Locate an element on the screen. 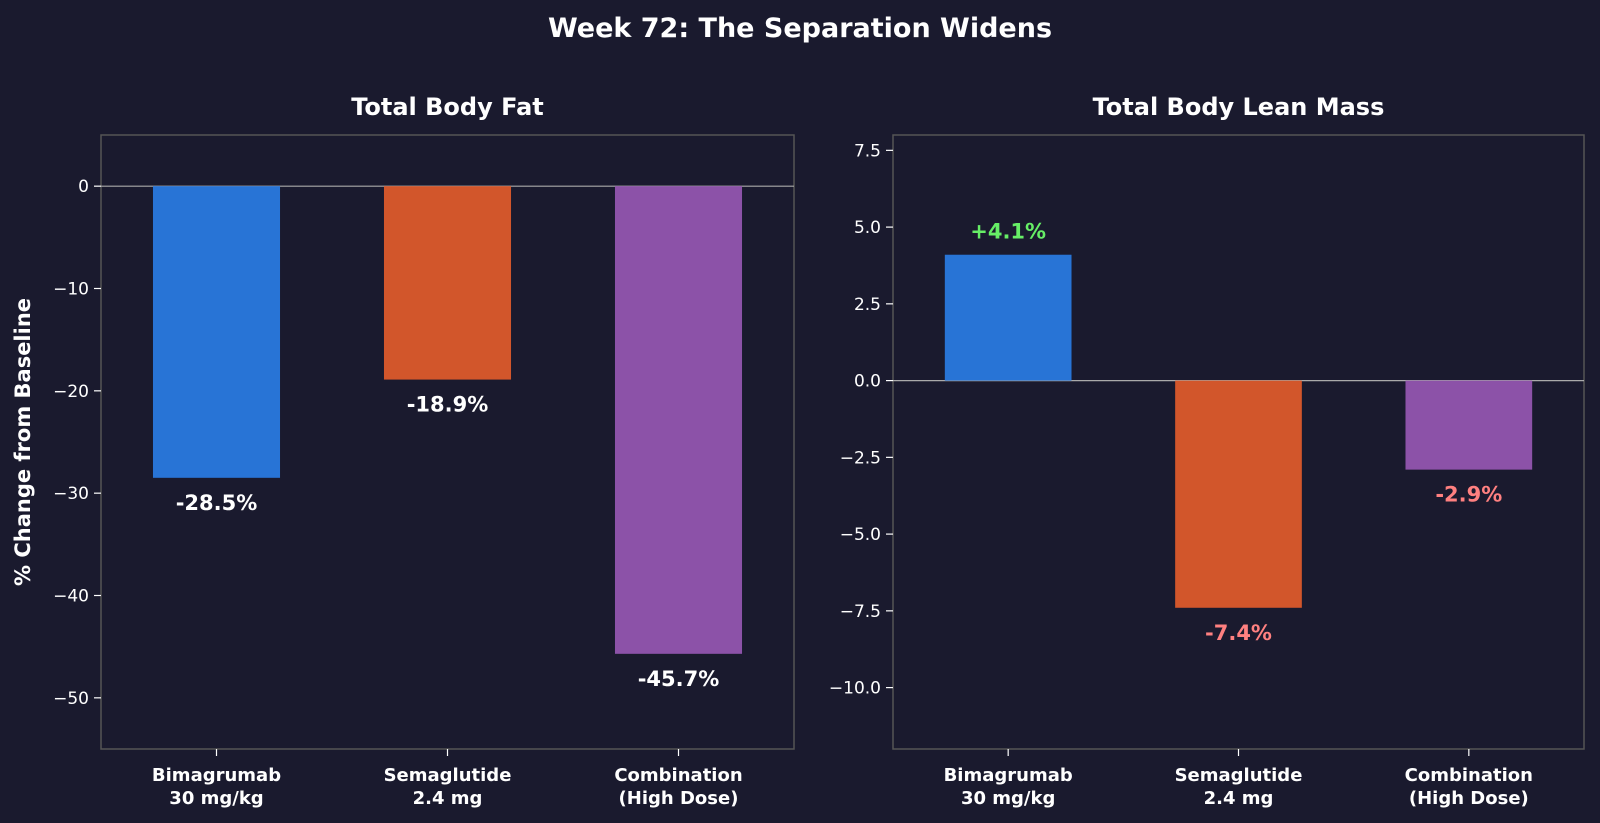 The image size is (1600, 823). figure-title: Week 72: The Separation Widens is located at coordinates (800, 28).